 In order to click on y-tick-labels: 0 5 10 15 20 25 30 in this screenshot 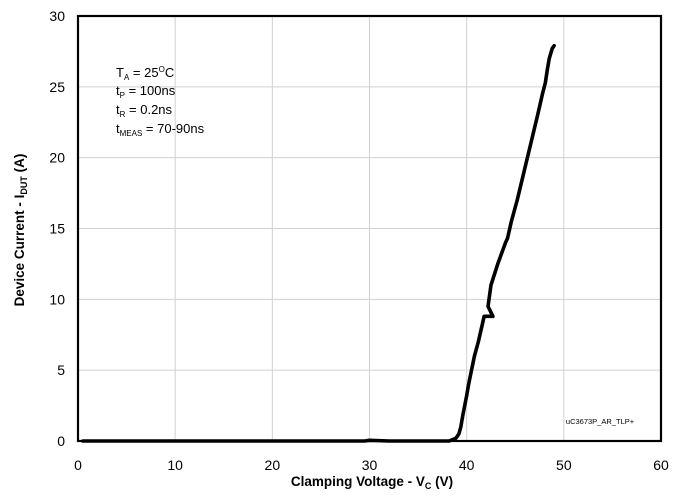, I will do `click(57, 228)`.